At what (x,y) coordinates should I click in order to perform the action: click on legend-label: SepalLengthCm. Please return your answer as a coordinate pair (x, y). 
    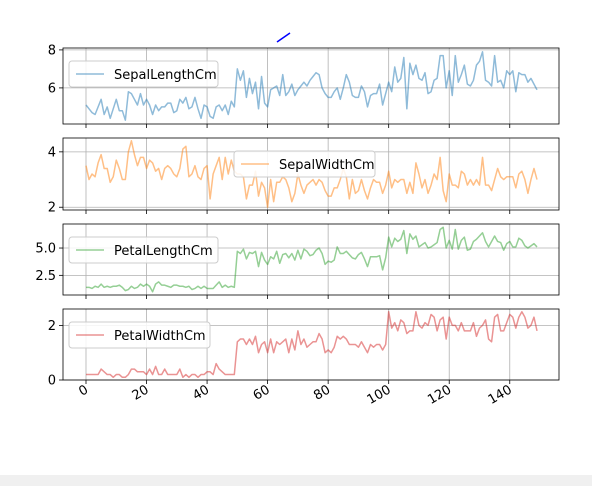
    Looking at the image, I should click on (165, 75).